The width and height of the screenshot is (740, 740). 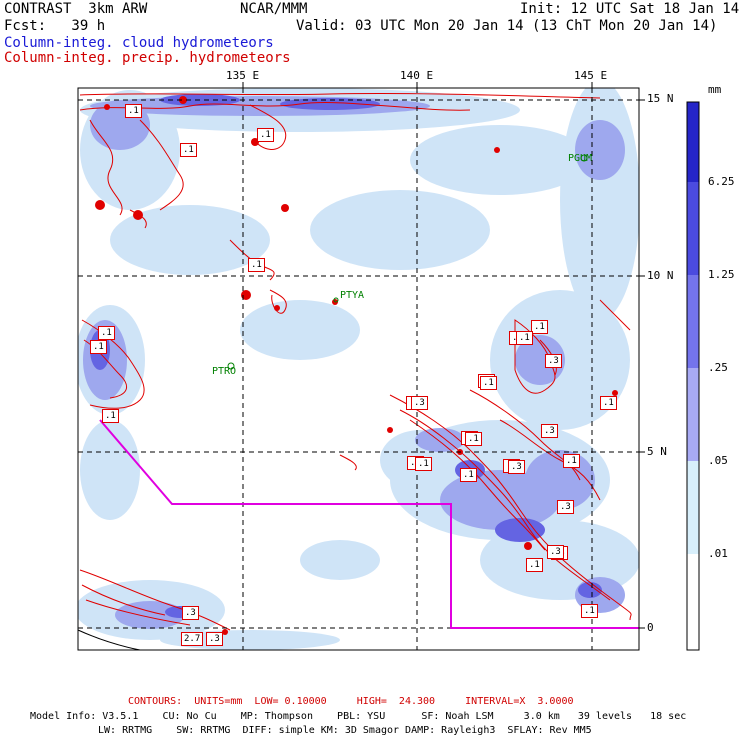 What do you see at coordinates (352, 295) in the screenshot?
I see `station-label-ptya: PTYA` at bounding box center [352, 295].